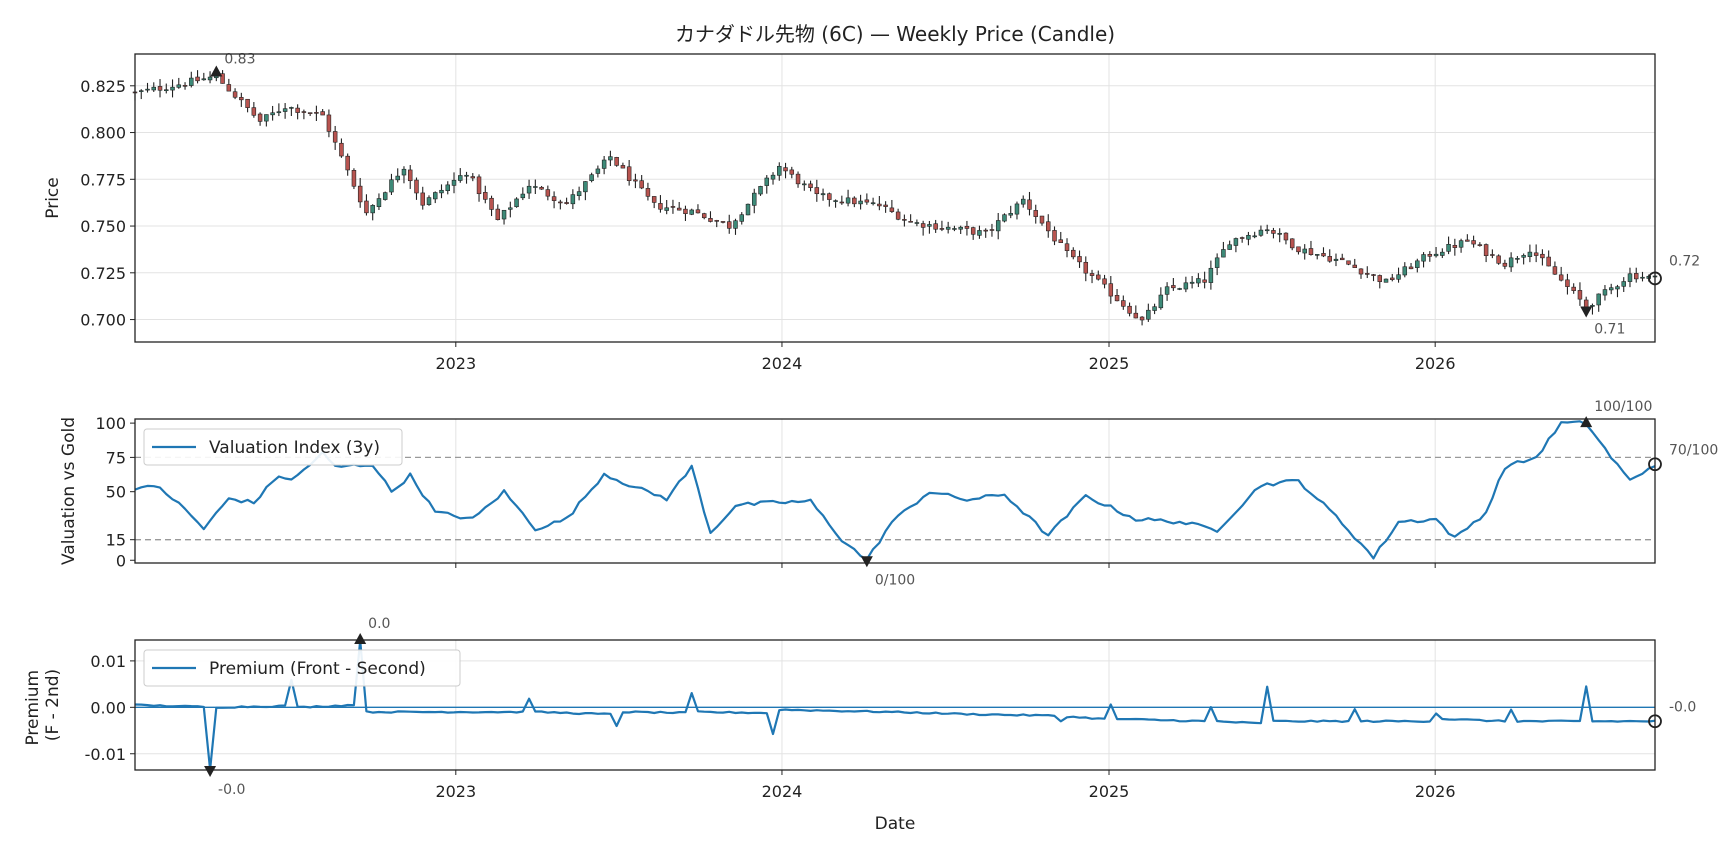 This screenshot has height=849, width=1728. Describe the element at coordinates (107, 203) in the screenshot. I see `price-y-ticks: 0.700 0.725 0.750 0.775 0.800 0.825` at that location.